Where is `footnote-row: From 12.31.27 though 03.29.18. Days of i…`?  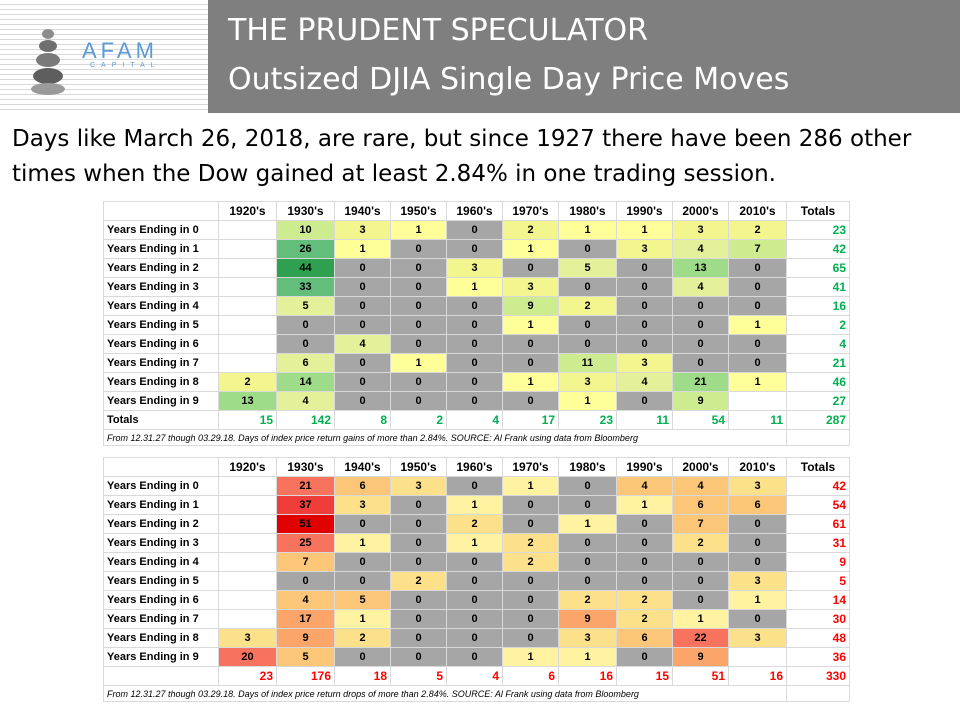
footnote-row: From 12.31.27 though 03.29.18. Days of i… is located at coordinates (476, 437).